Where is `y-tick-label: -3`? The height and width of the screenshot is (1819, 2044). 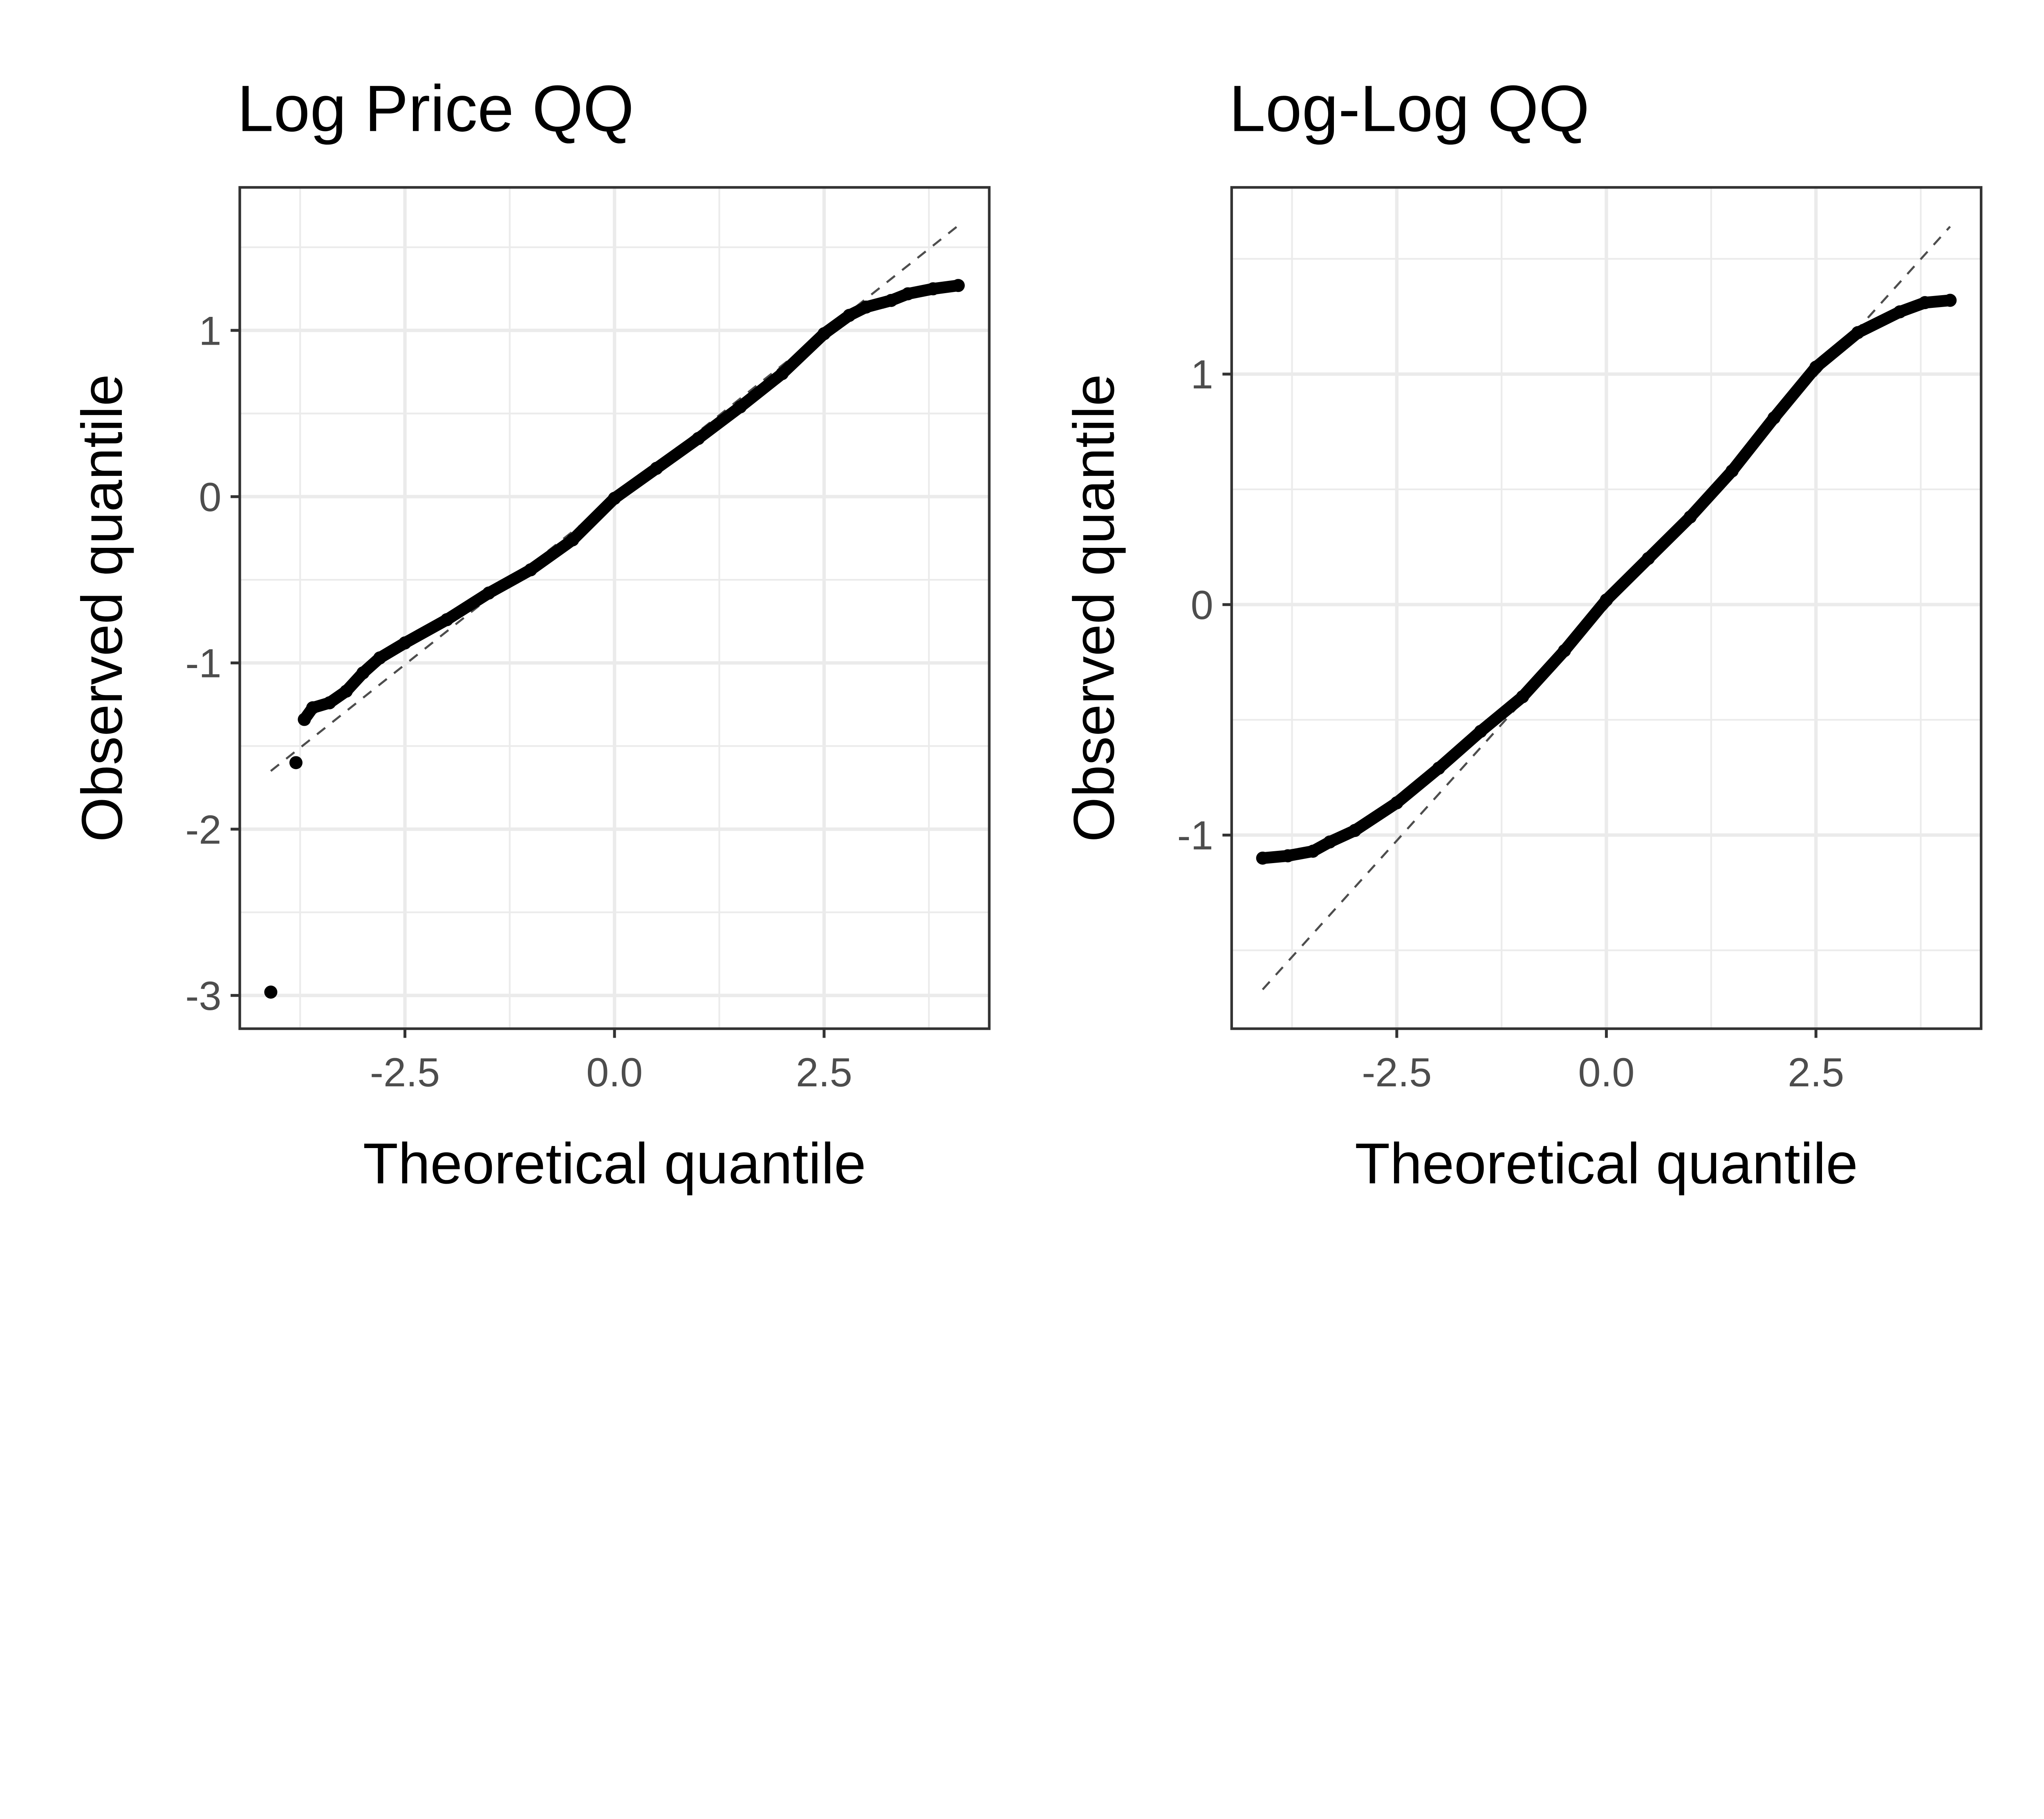 y-tick-label: -3 is located at coordinates (203, 996).